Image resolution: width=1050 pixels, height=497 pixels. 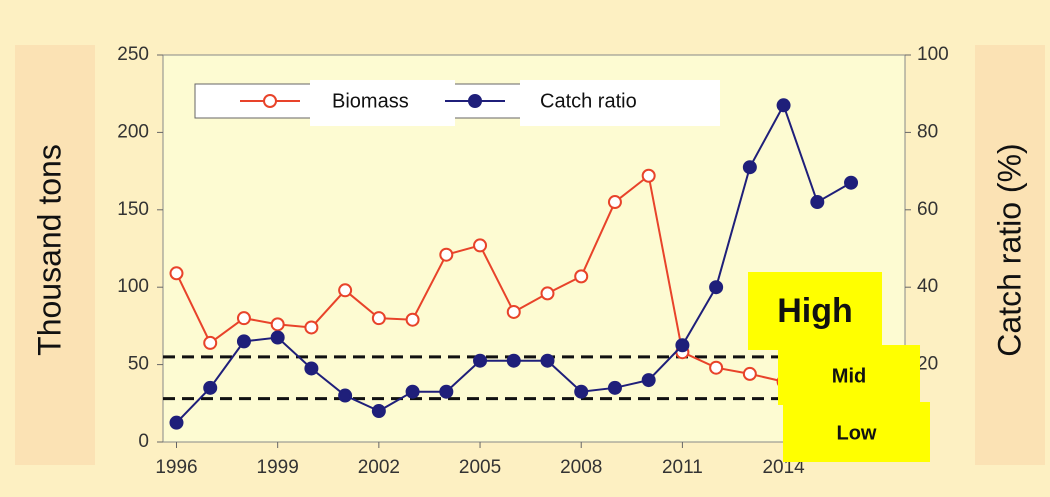 I want to click on y2-axis-title: Catch ratio (%), so click(x=1009, y=249).